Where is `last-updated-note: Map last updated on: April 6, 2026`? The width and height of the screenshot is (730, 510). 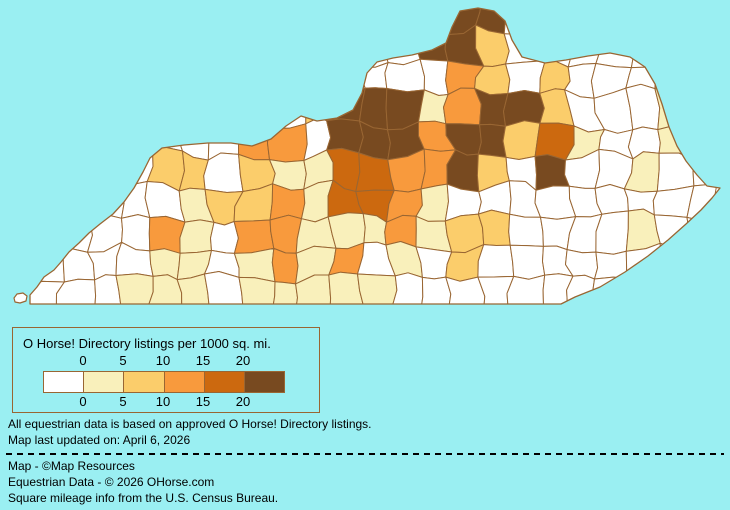 last-updated-note: Map last updated on: April 6, 2026 is located at coordinates (99, 440).